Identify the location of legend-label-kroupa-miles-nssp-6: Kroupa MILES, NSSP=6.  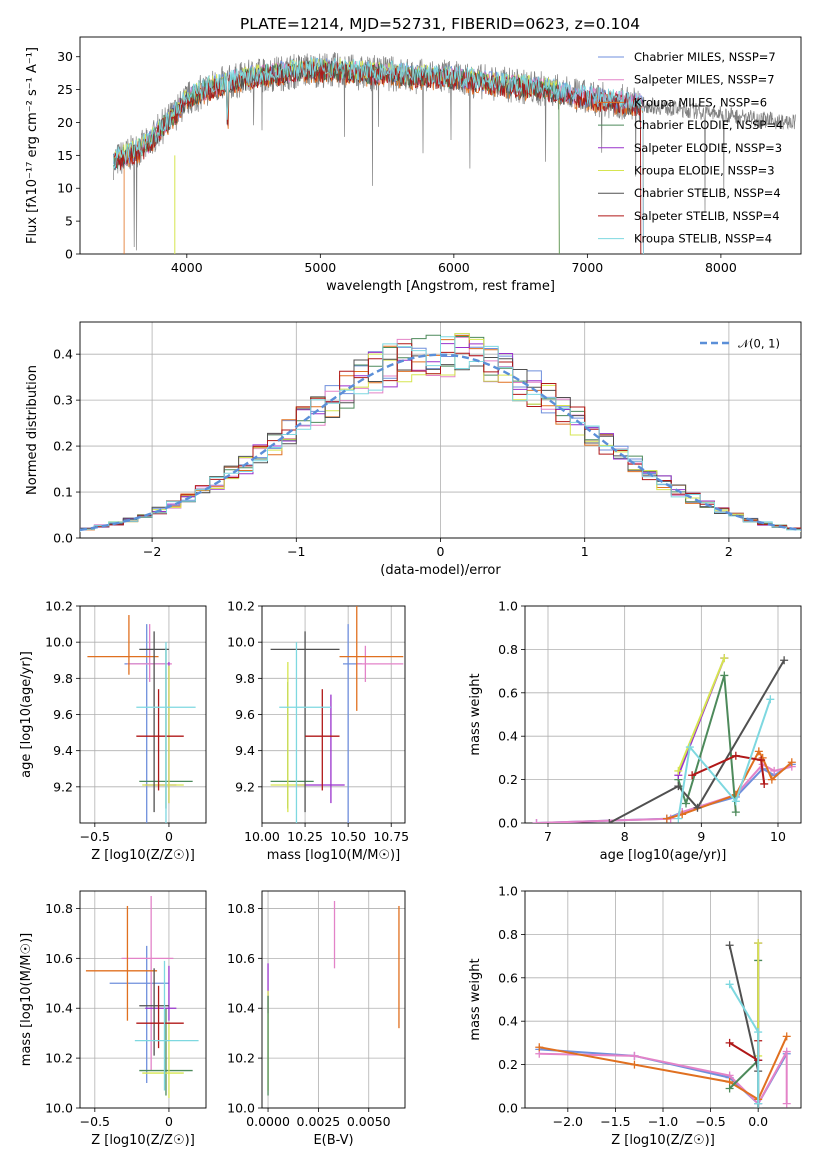
(700, 102).